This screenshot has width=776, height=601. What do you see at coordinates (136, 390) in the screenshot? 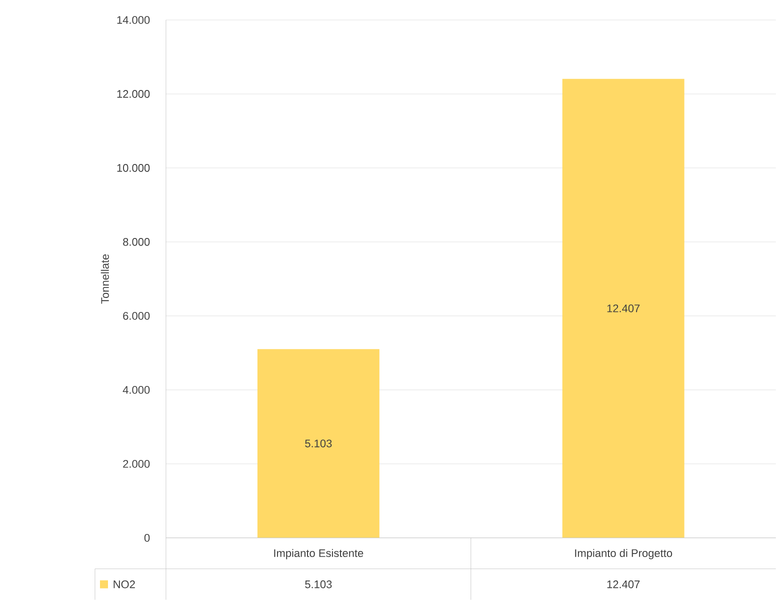
I see `y-tick-label: 4.000` at bounding box center [136, 390].